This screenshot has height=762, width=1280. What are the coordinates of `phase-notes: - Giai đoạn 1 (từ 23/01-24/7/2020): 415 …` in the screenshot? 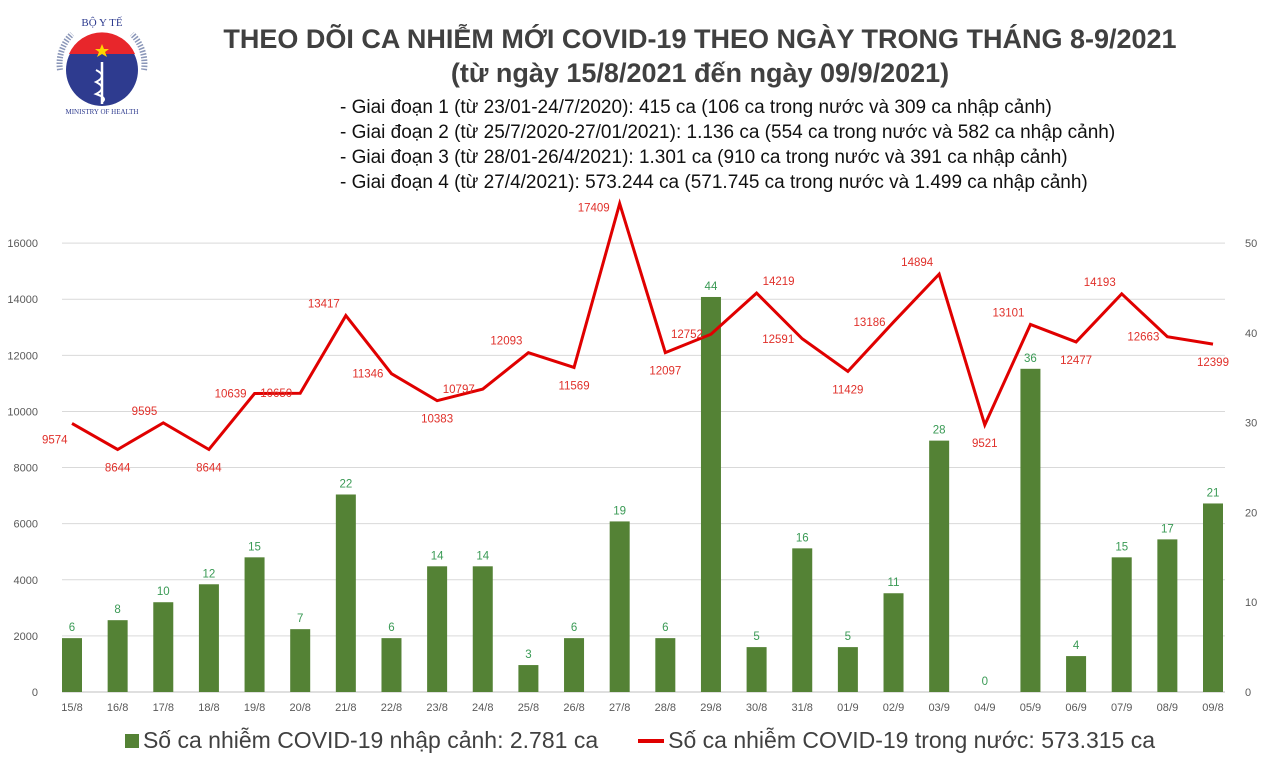 It's located at (727, 145).